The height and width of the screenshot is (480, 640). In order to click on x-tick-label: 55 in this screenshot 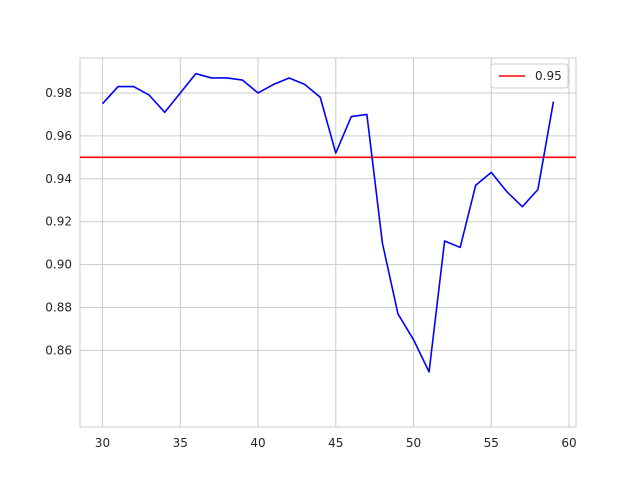, I will do `click(491, 443)`.